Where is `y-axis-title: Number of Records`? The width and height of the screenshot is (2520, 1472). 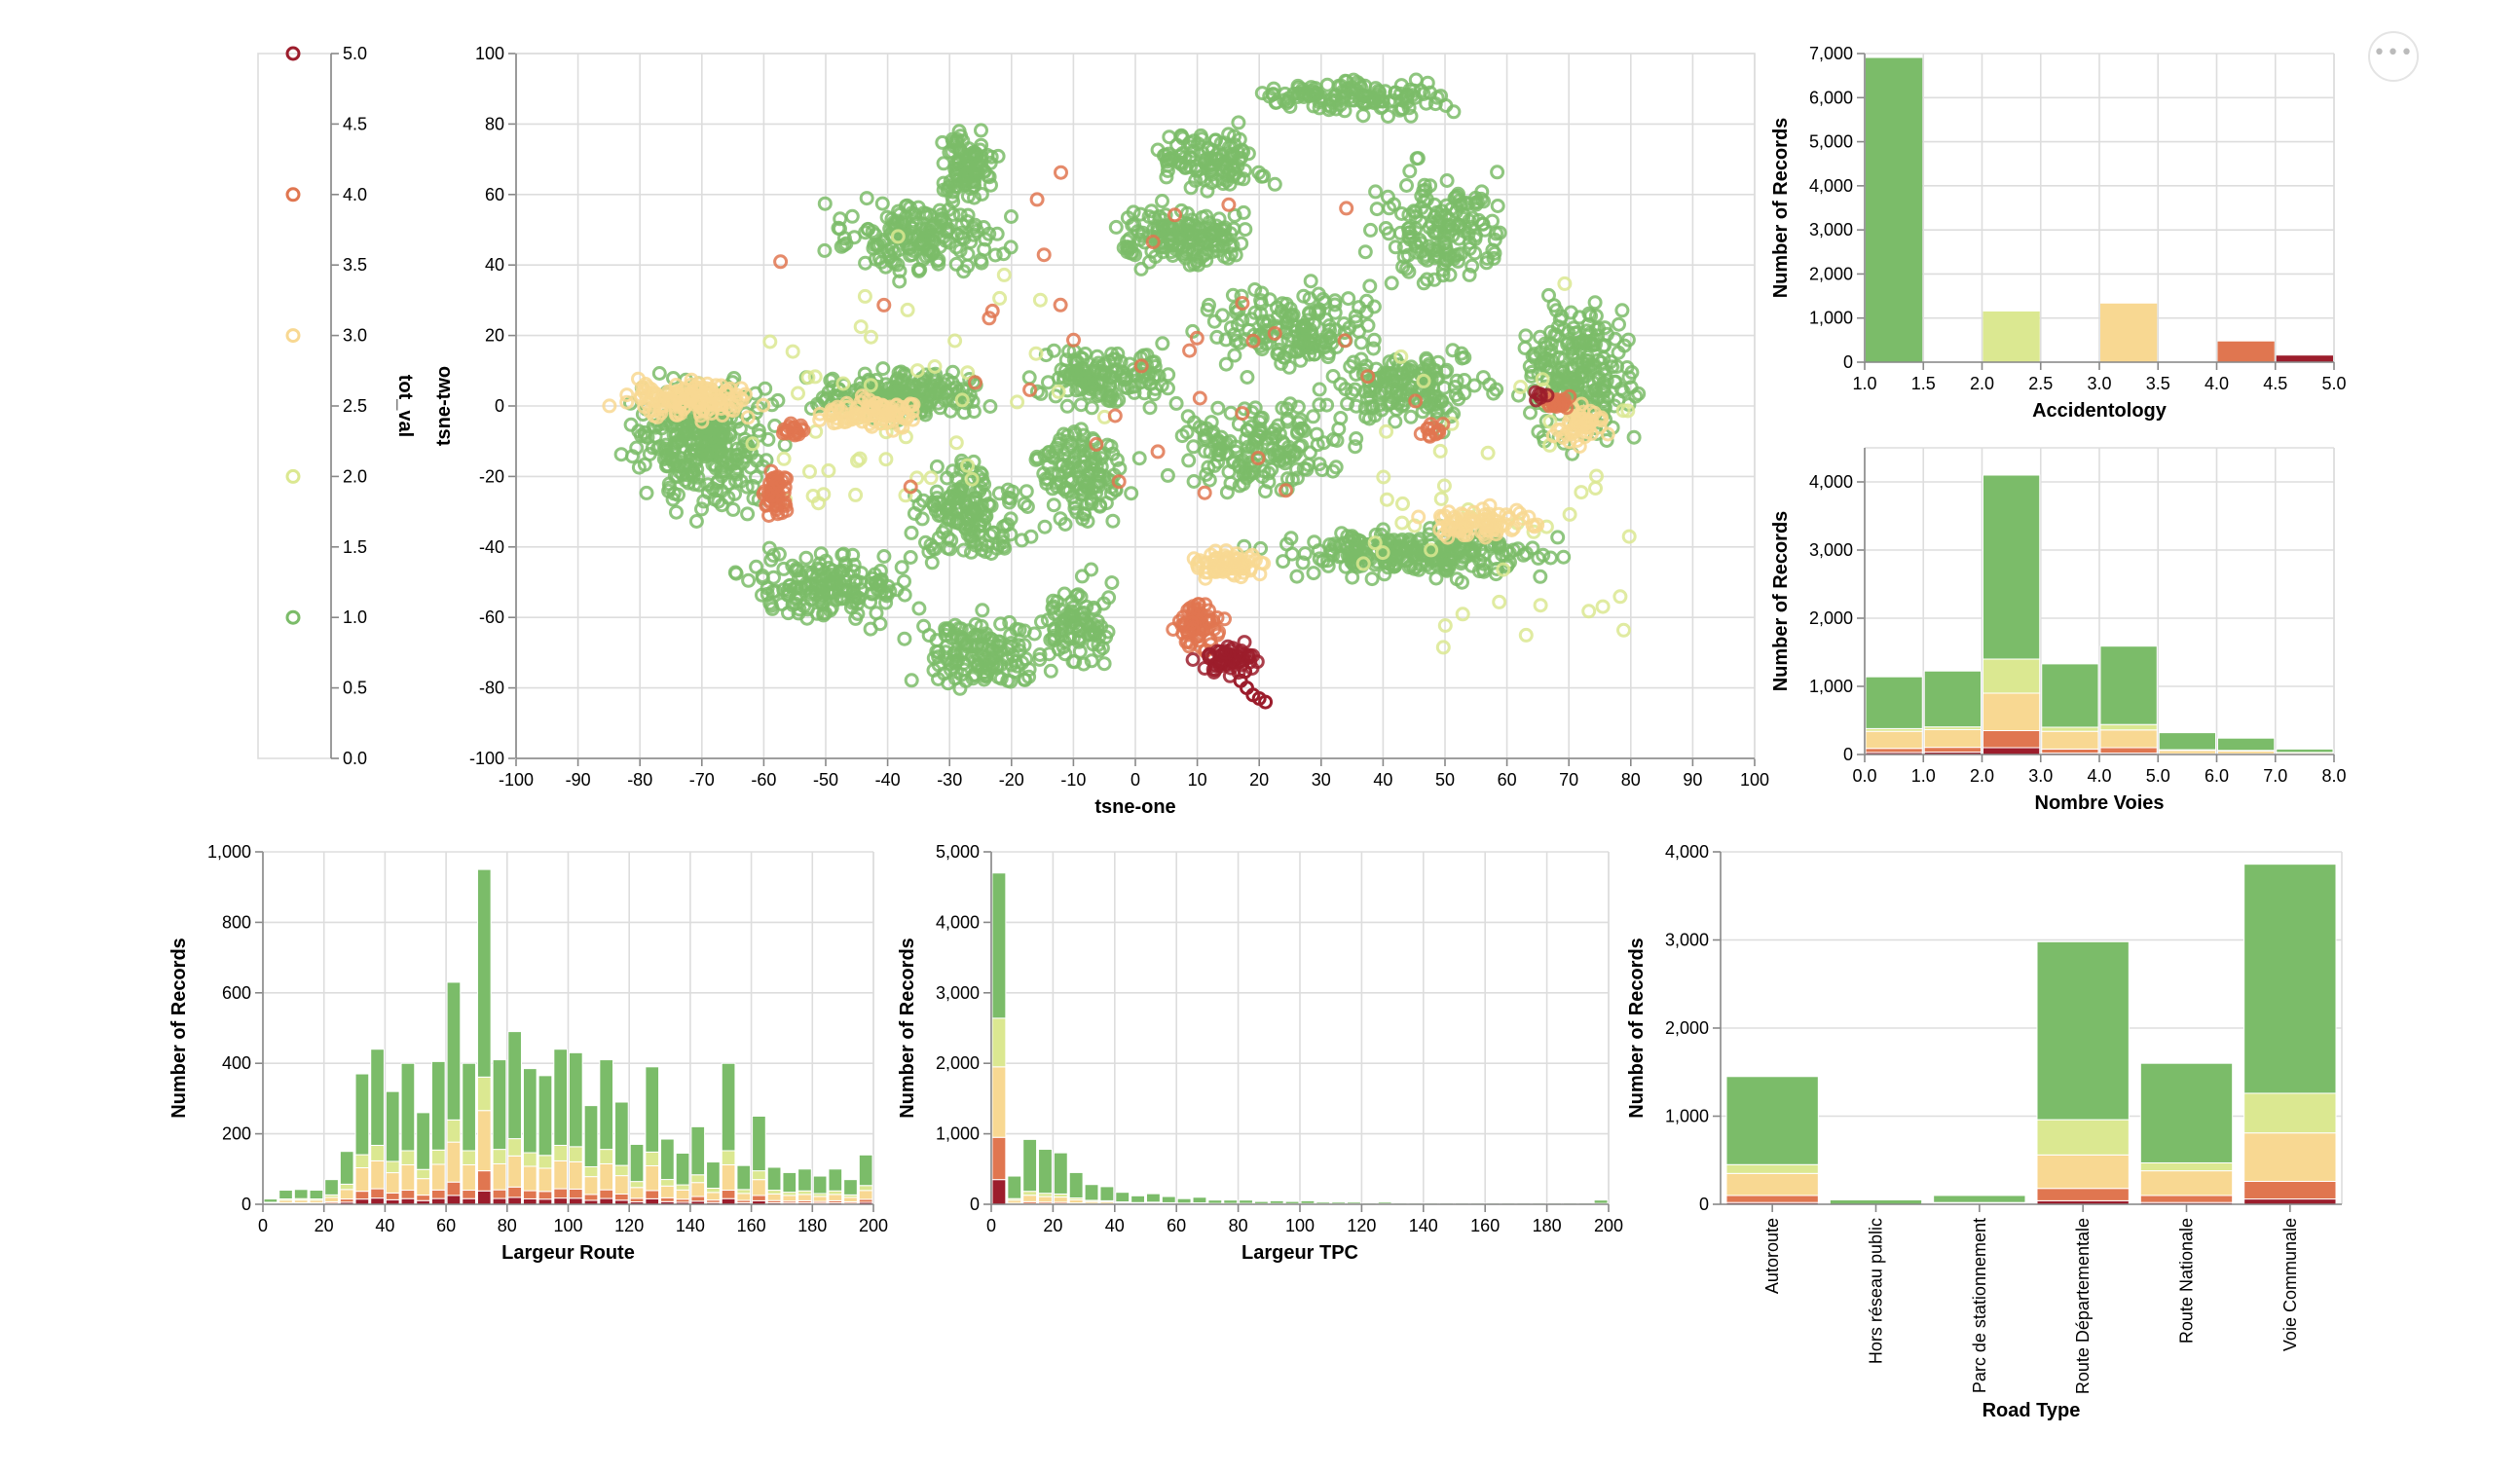 y-axis-title: Number of Records is located at coordinates (179, 1028).